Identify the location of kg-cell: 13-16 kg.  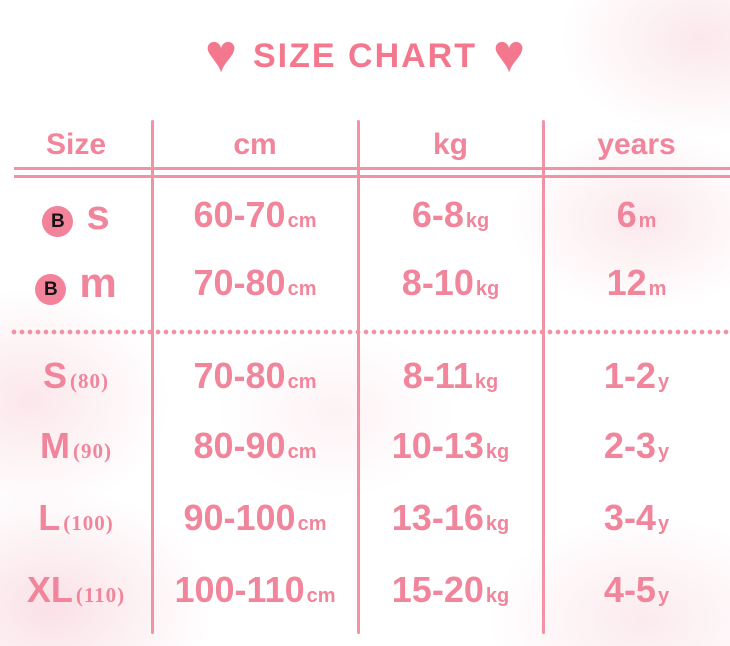
(450, 518).